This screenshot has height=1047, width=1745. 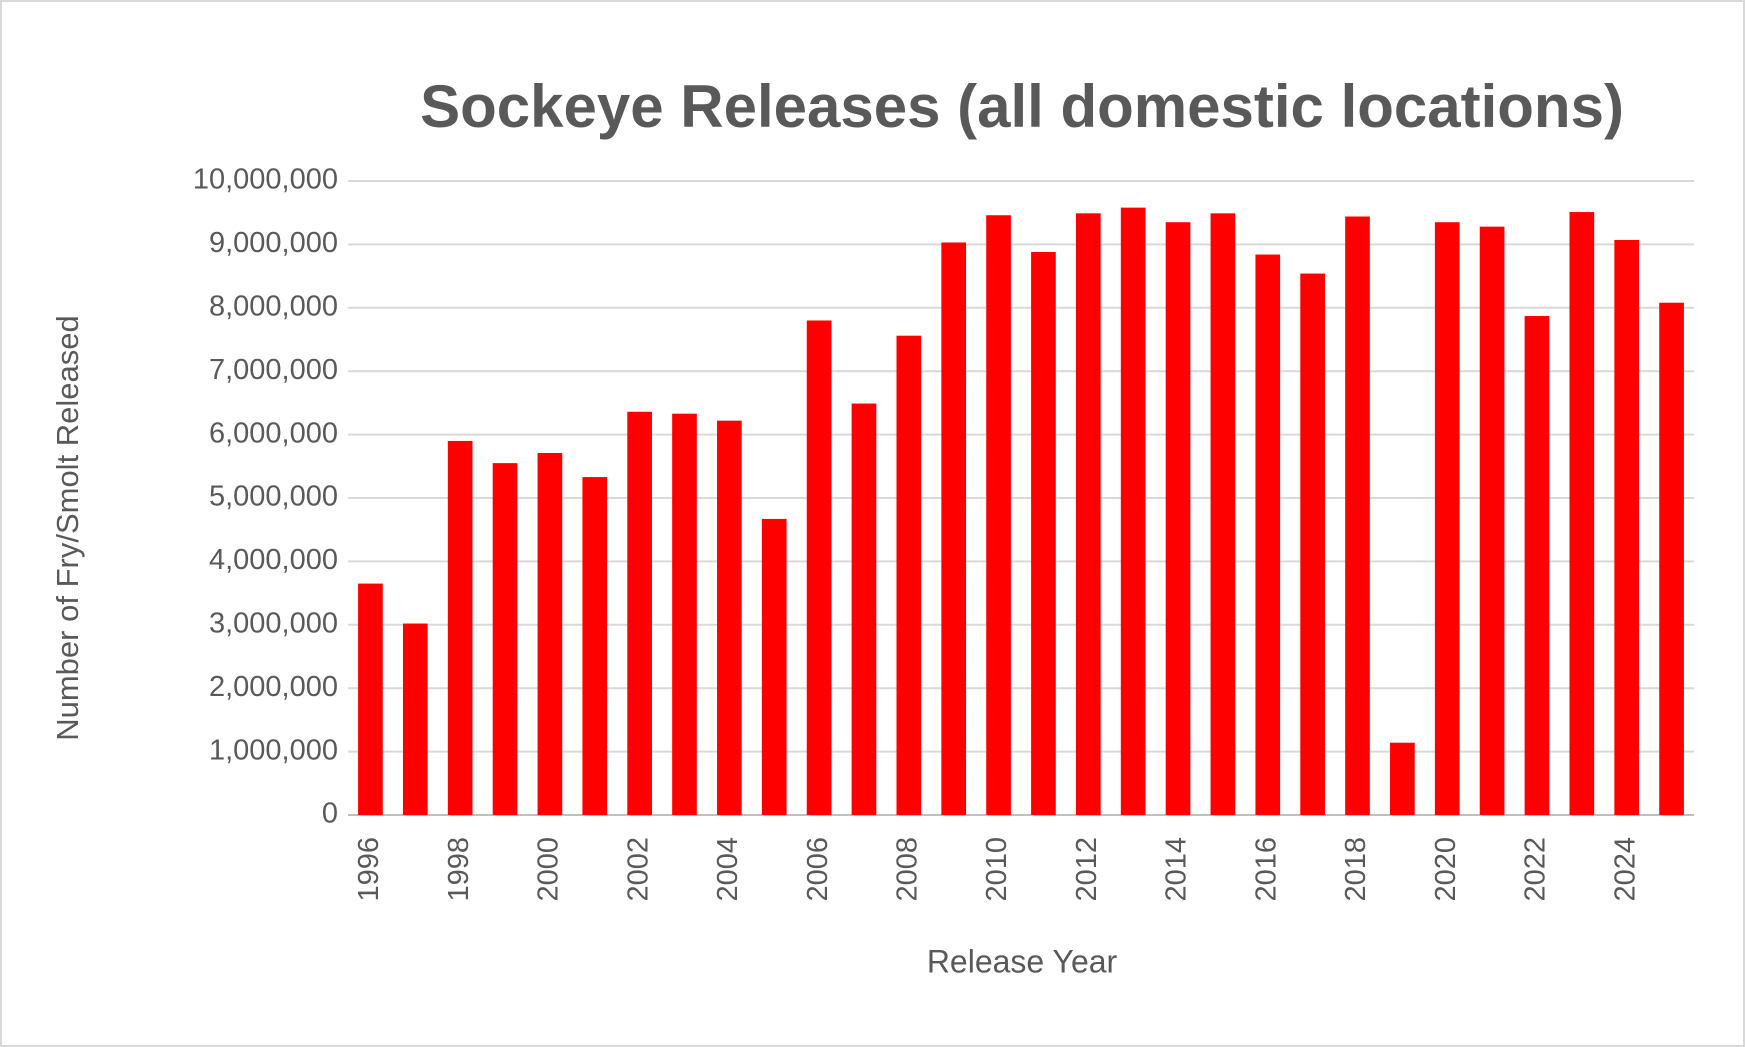 I want to click on x-tick-label: 2008, so click(x=907, y=869).